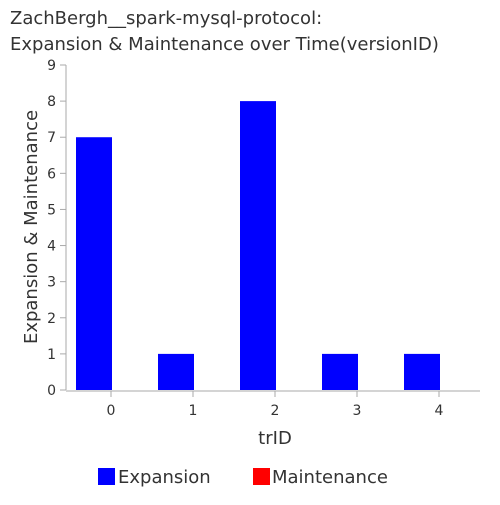  What do you see at coordinates (275, 411) in the screenshot?
I see `x-tick-label: 2` at bounding box center [275, 411].